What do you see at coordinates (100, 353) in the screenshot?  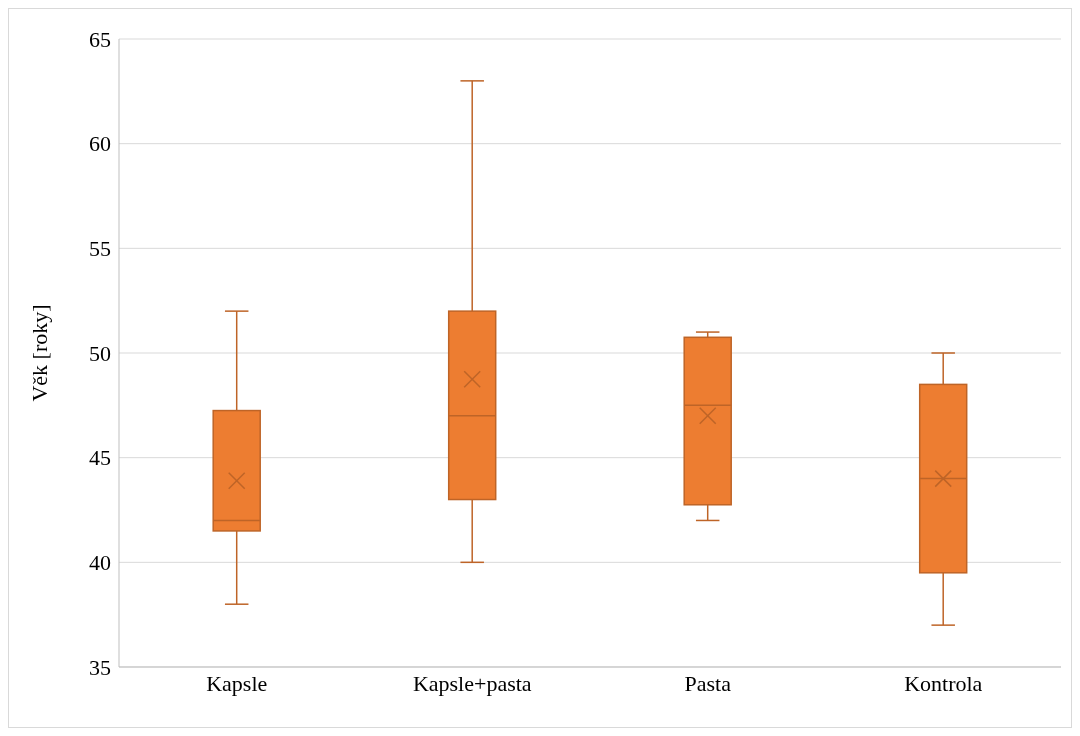 I see `y-tick-label: 50` at bounding box center [100, 353].